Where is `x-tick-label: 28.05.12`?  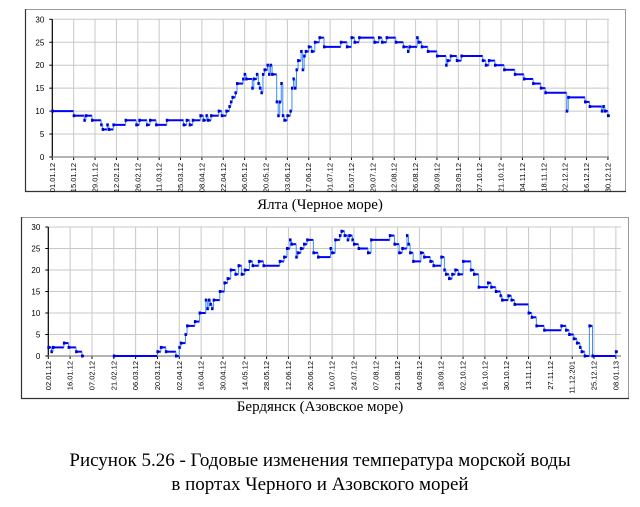
x-tick-label: 28.05.12 is located at coordinates (266, 375).